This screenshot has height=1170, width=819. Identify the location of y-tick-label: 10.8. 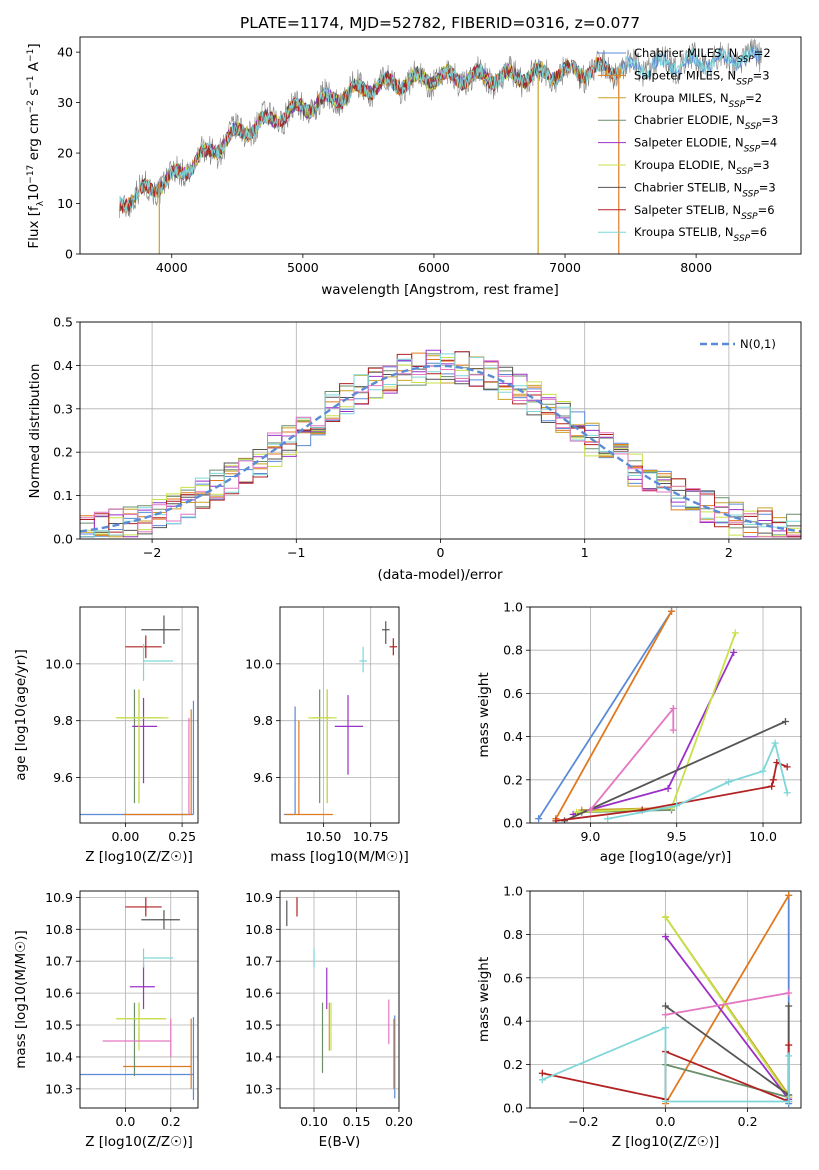
(259, 929).